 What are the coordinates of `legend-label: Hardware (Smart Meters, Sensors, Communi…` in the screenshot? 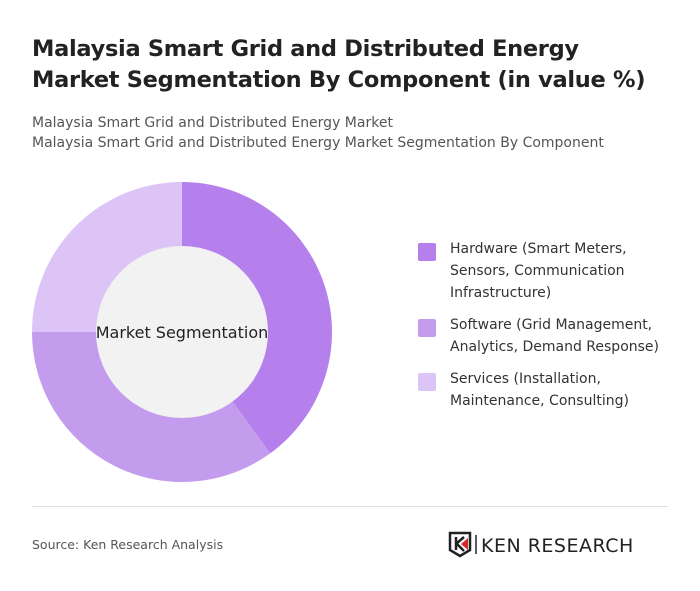 It's located at (538, 271).